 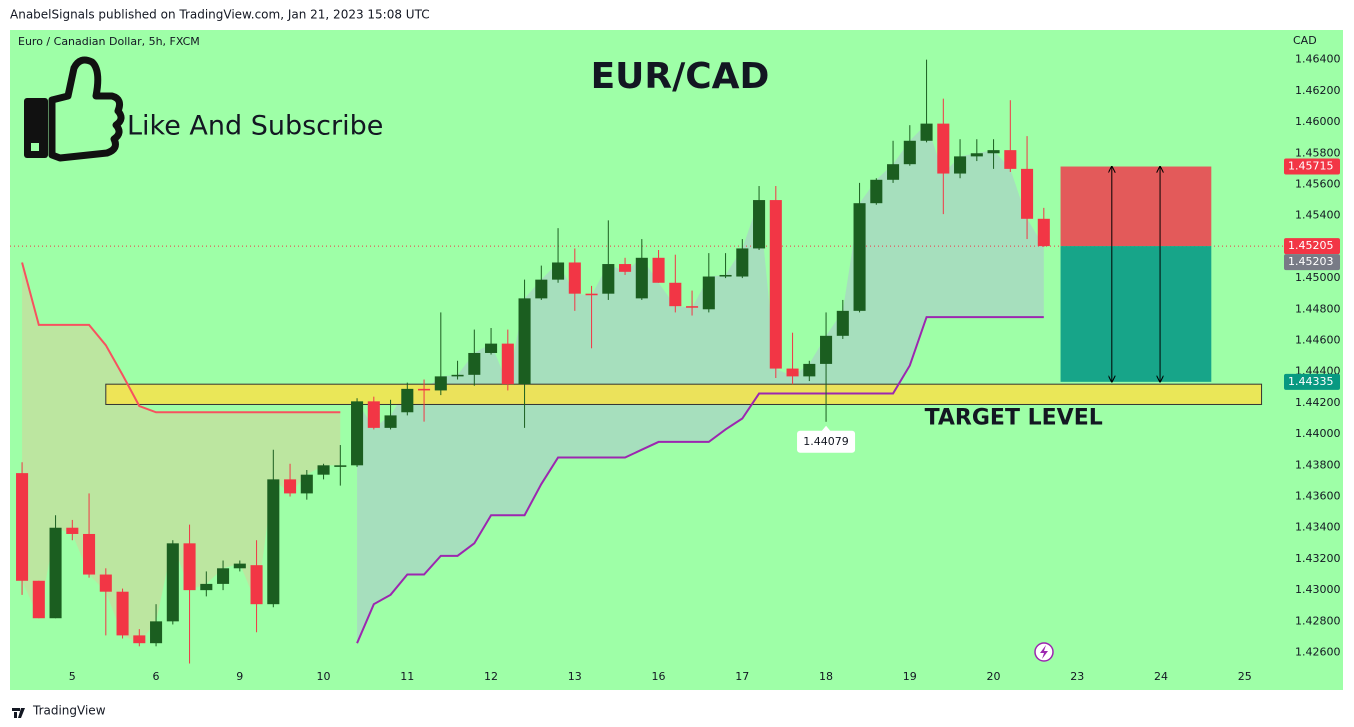 I want to click on icon-hand, so click(x=86, y=109).